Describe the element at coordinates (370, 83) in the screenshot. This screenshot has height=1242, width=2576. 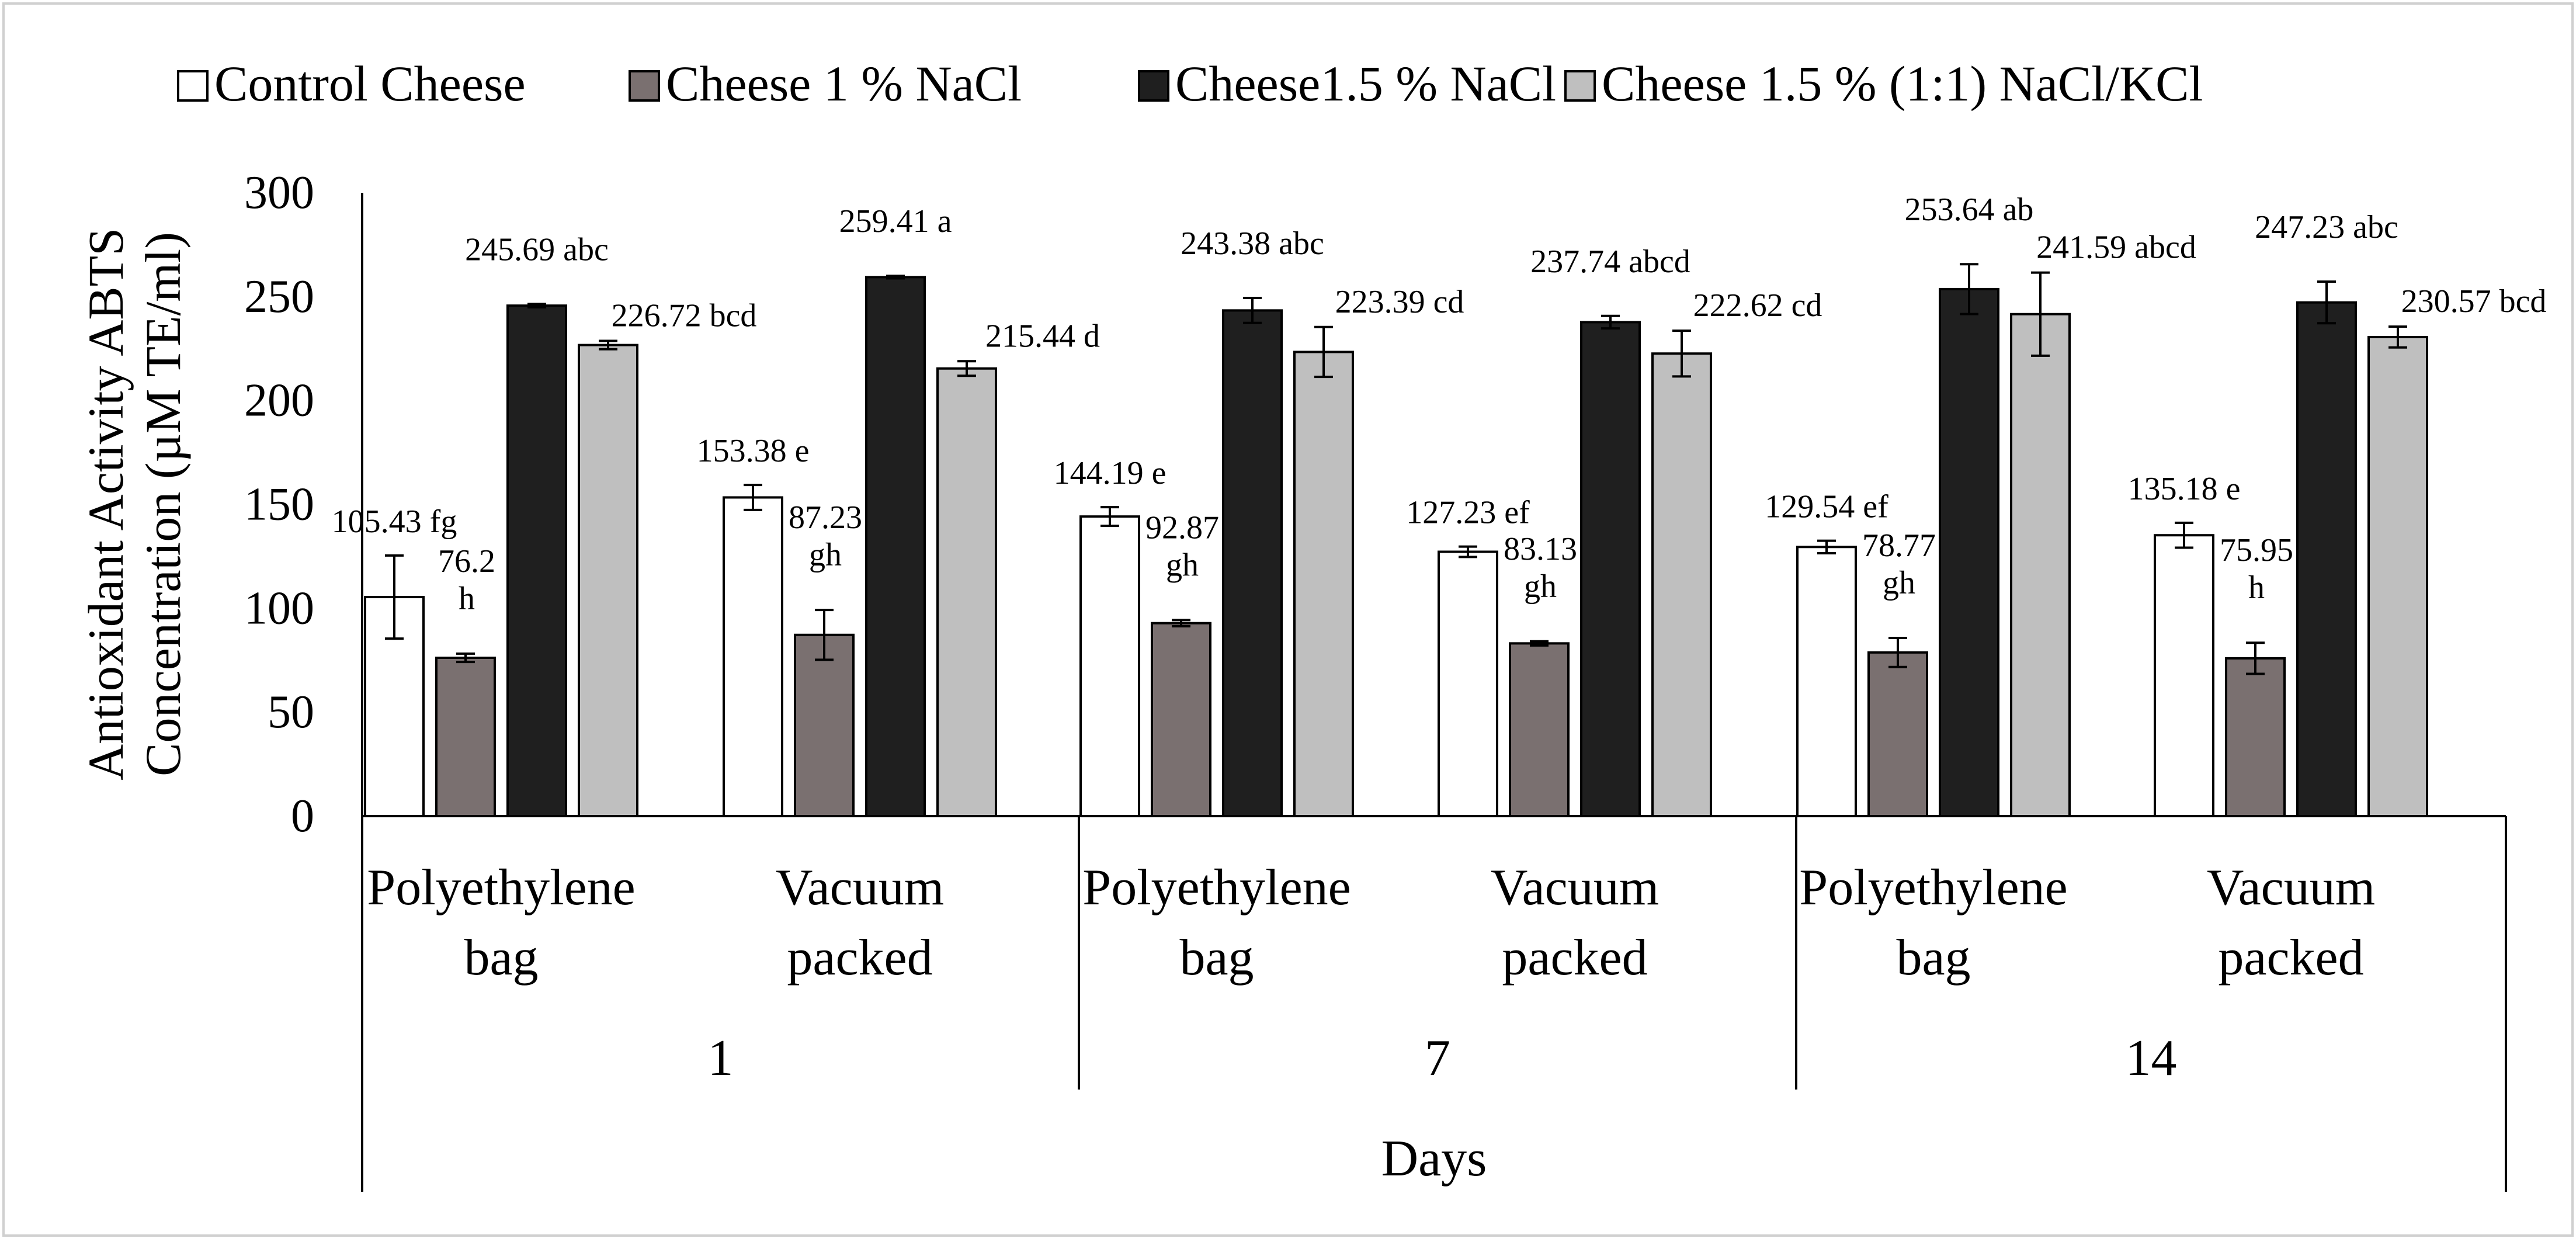
I see `legend-label: Control Cheese` at that location.